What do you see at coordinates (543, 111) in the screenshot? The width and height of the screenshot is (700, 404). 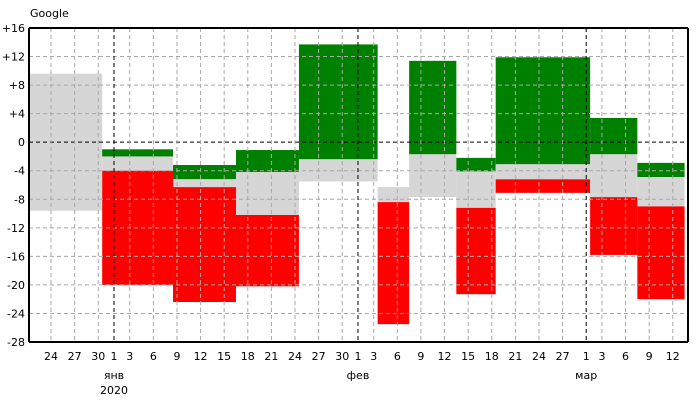 I see `bar-8-up-segment` at bounding box center [543, 111].